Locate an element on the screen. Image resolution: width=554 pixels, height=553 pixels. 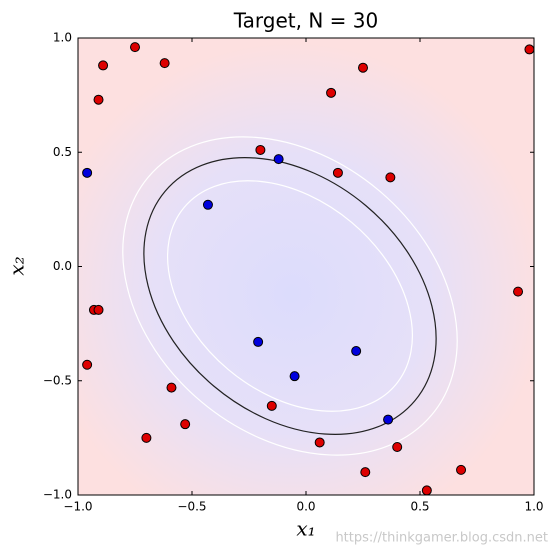
y-tick-label: 1.0 is located at coordinates (62, 38).